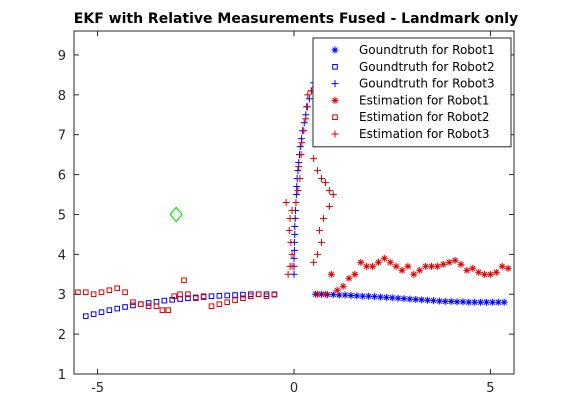 The width and height of the screenshot is (570, 420). What do you see at coordinates (62, 96) in the screenshot?
I see `y-tick-label: 8` at bounding box center [62, 96].